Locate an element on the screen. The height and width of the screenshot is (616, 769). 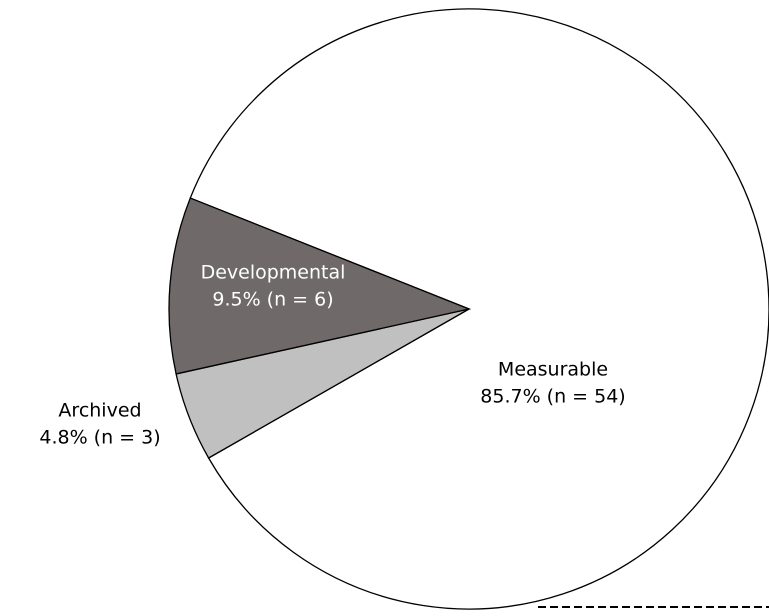
slice-value-label: 9.5% (n = 6) is located at coordinates (272, 300).